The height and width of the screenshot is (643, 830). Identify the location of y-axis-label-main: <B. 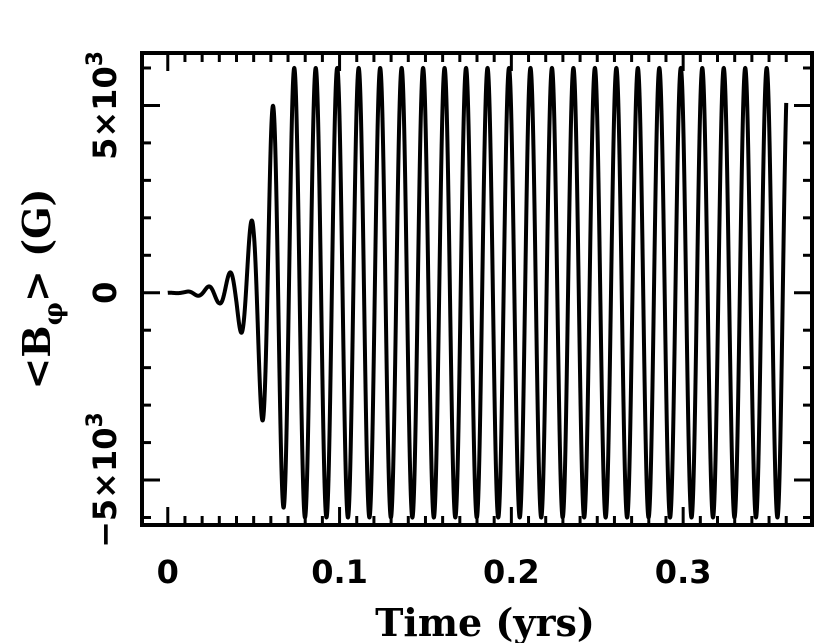
(36, 358).